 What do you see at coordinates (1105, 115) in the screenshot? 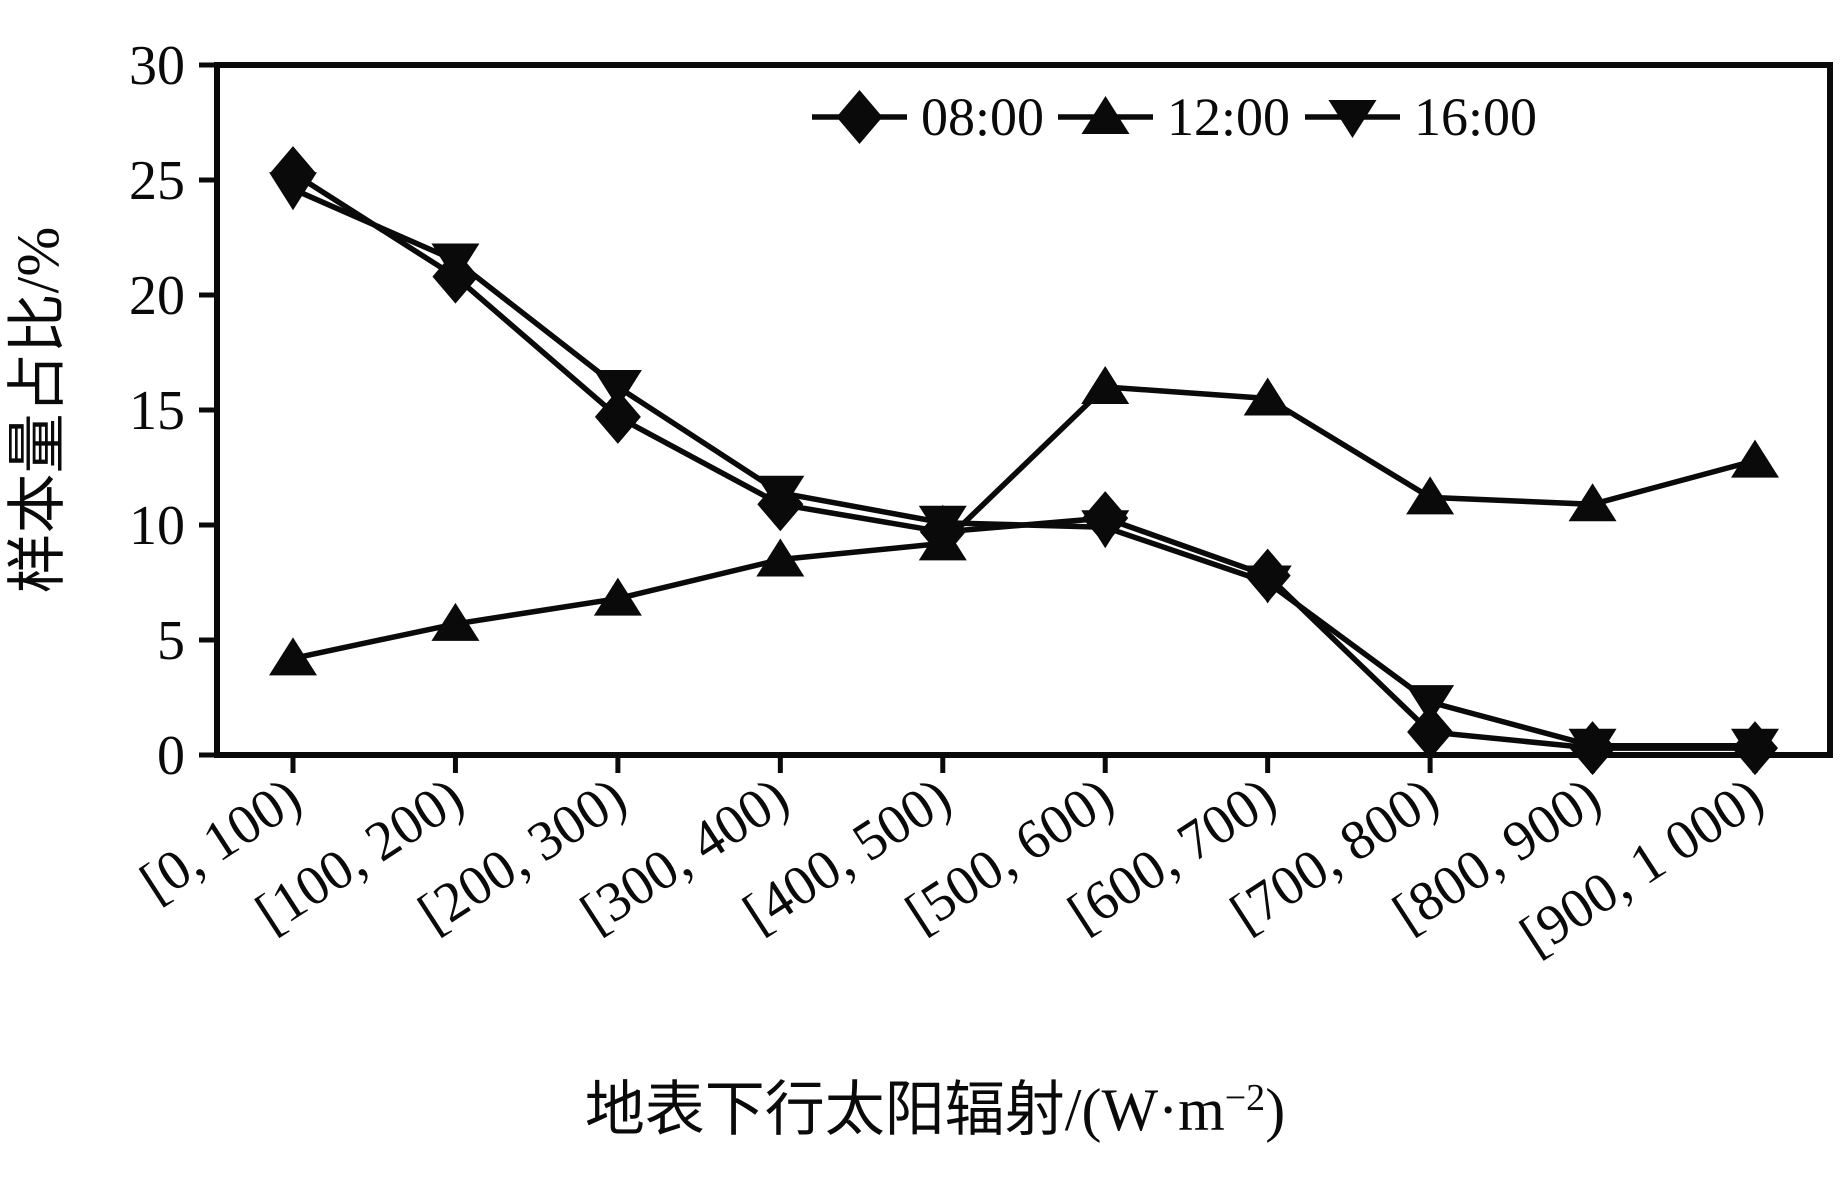
I see `legend-marker-12:00` at bounding box center [1105, 115].